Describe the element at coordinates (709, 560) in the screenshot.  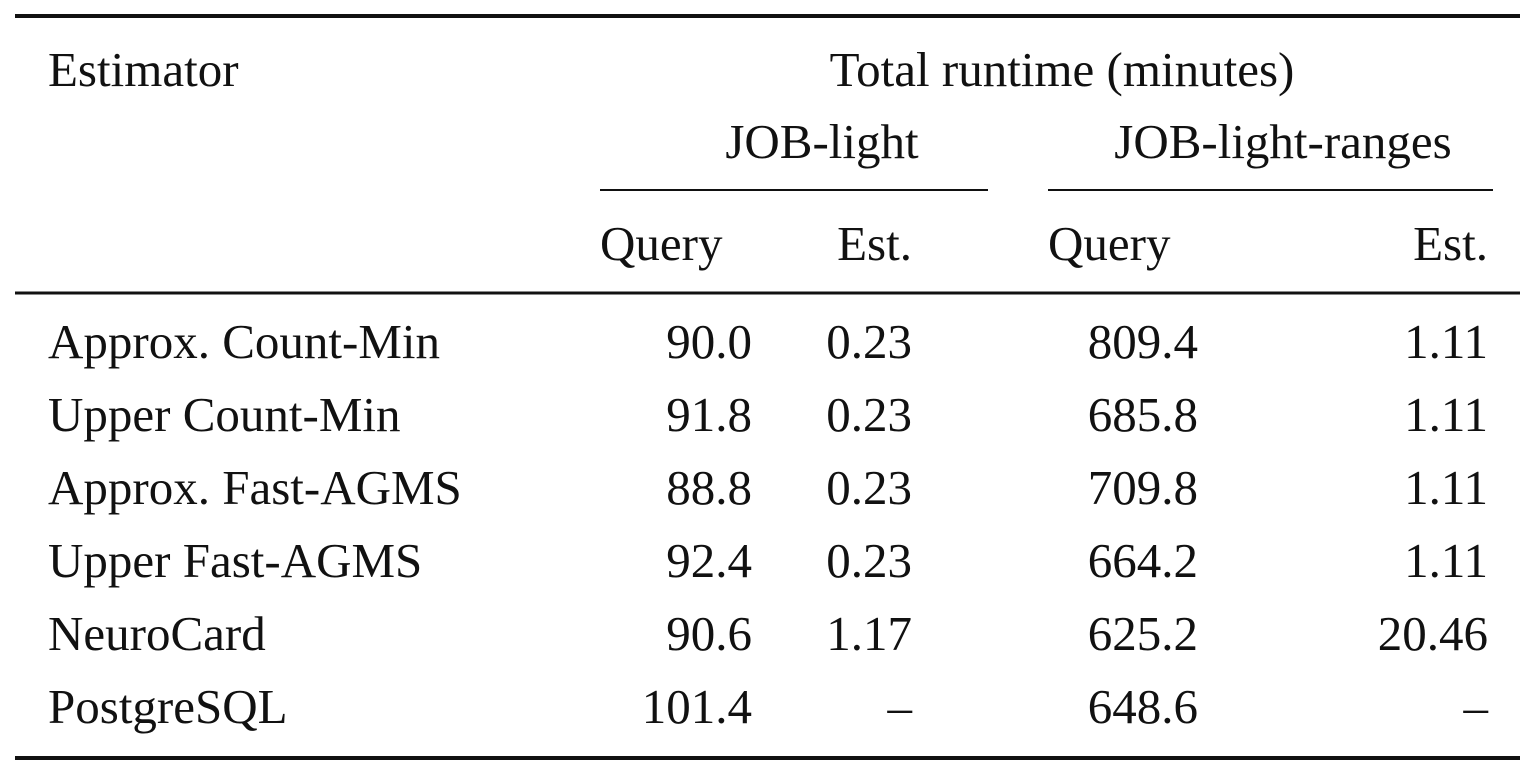
I see `value-cell: 92.4` at that location.